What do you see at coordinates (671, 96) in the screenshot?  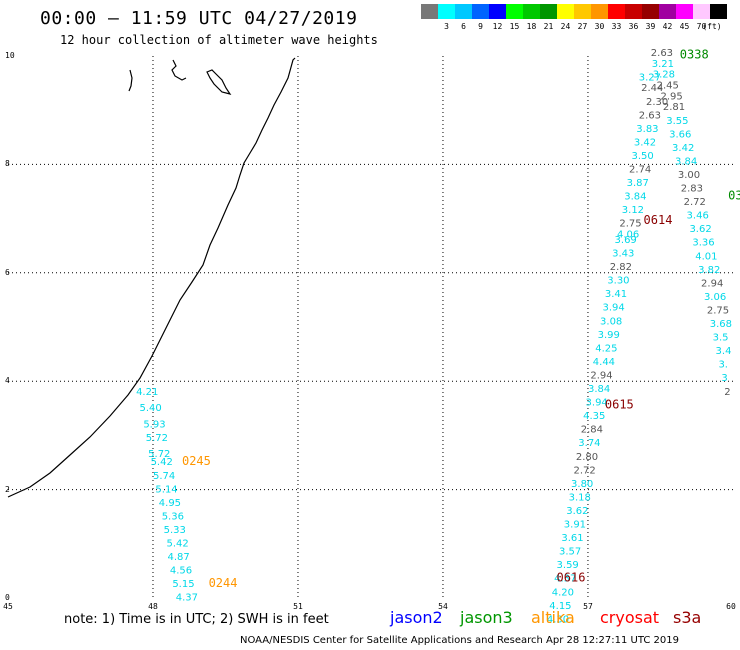 I see `wave-height-value: 2.95` at bounding box center [671, 96].